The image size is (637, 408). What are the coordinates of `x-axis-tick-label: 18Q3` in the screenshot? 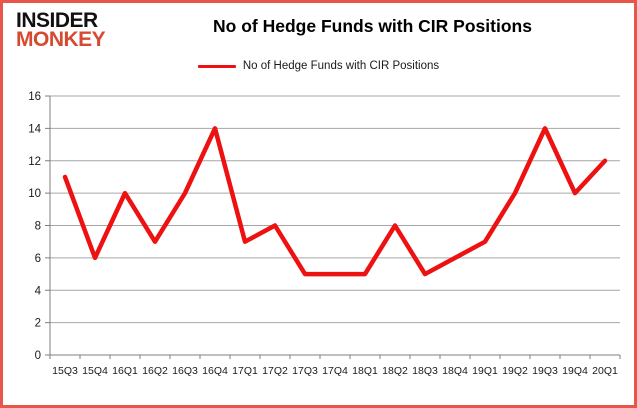 It's located at (425, 371).